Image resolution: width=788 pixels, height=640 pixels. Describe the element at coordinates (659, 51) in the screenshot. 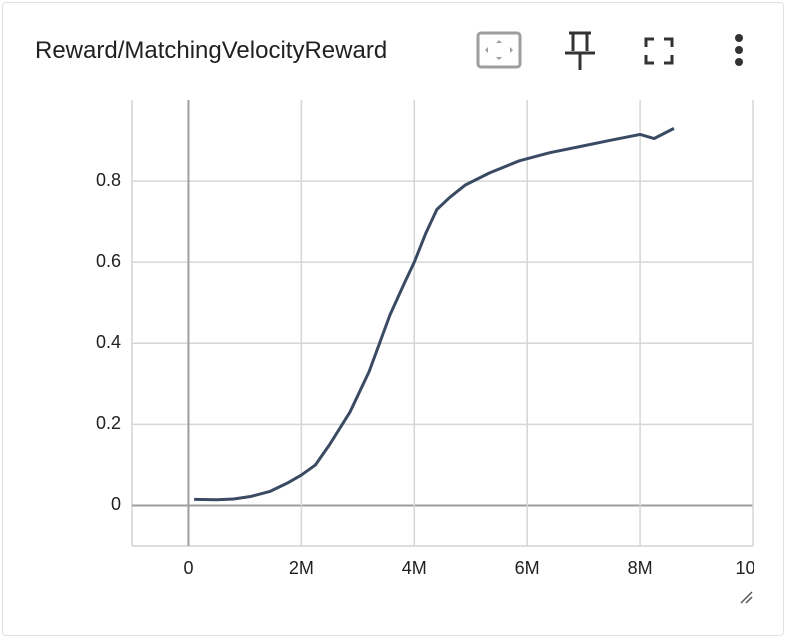

I see `fullscreen-icon` at that location.